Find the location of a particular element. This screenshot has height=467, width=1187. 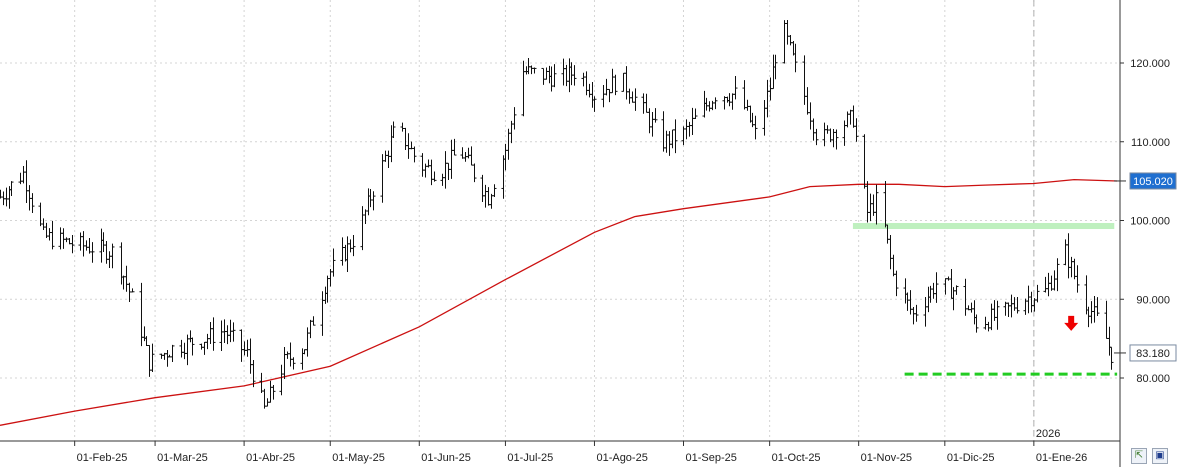

x-tick-label: 01-Mar-25 is located at coordinates (182, 458).